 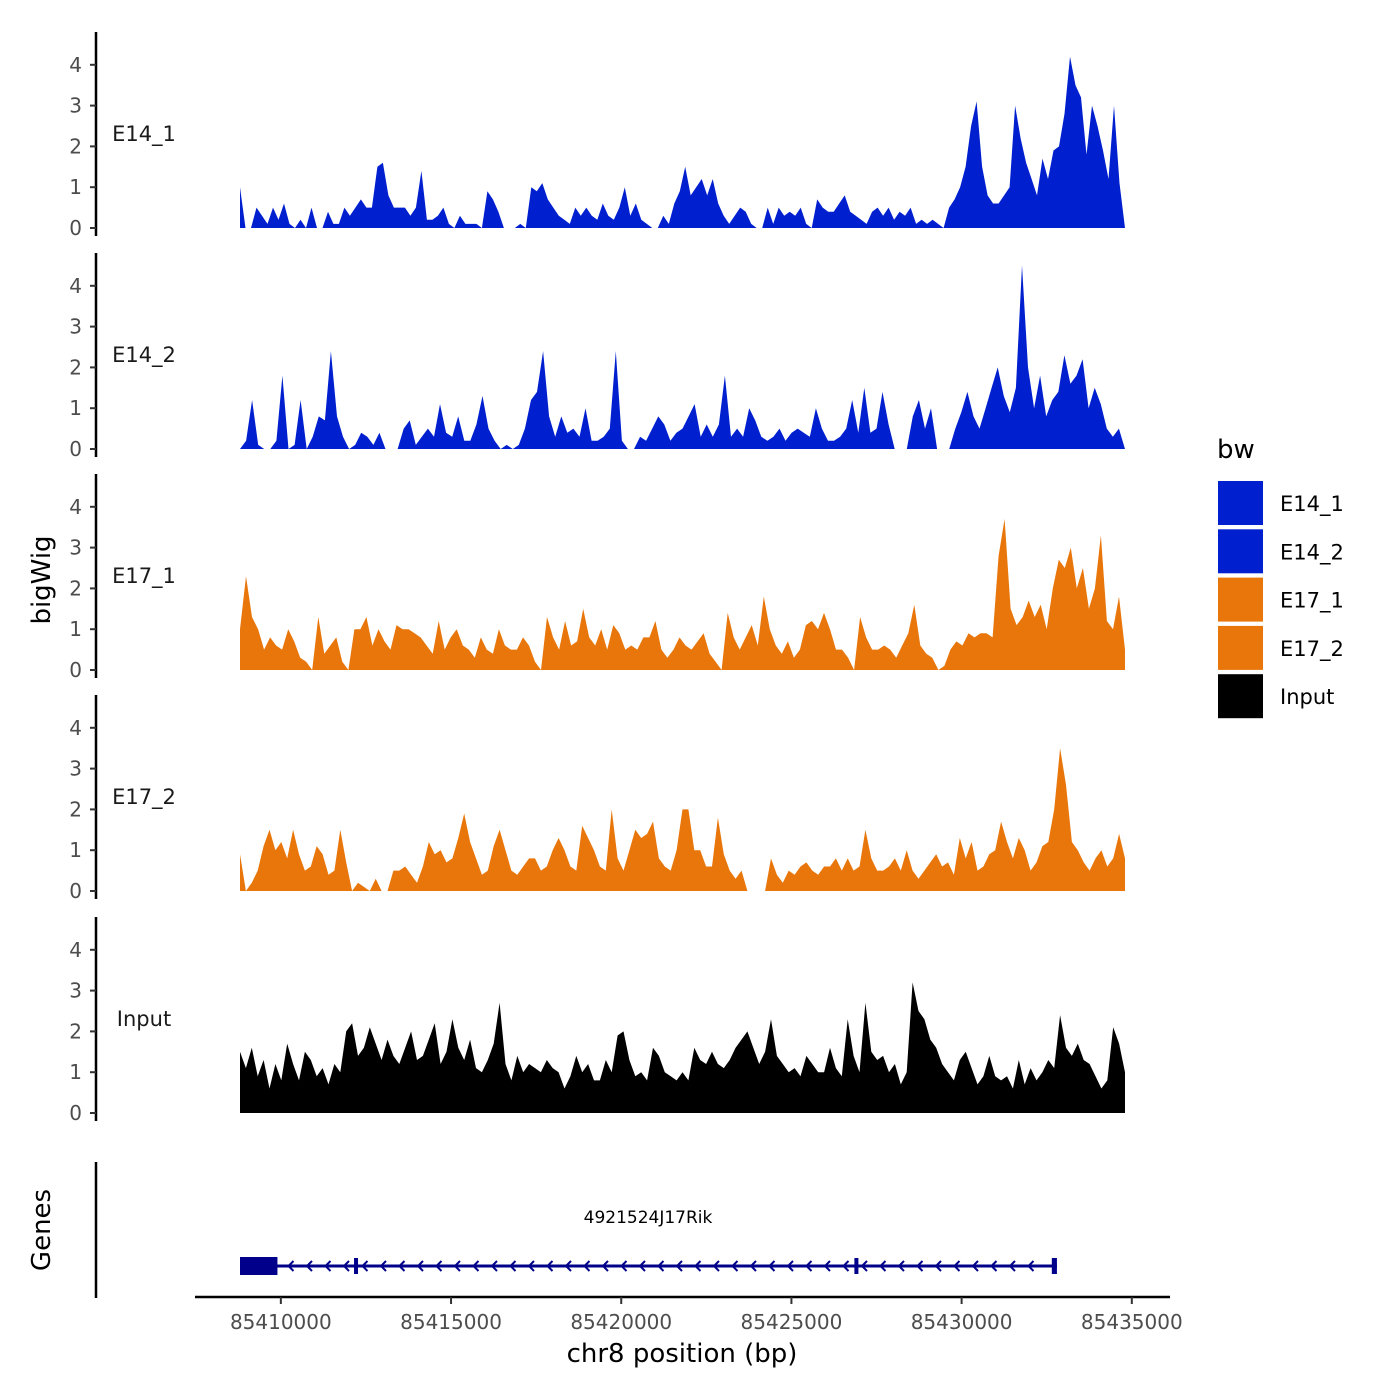 I want to click on legend-label-E17_1: E17_1, so click(x=1312, y=601).